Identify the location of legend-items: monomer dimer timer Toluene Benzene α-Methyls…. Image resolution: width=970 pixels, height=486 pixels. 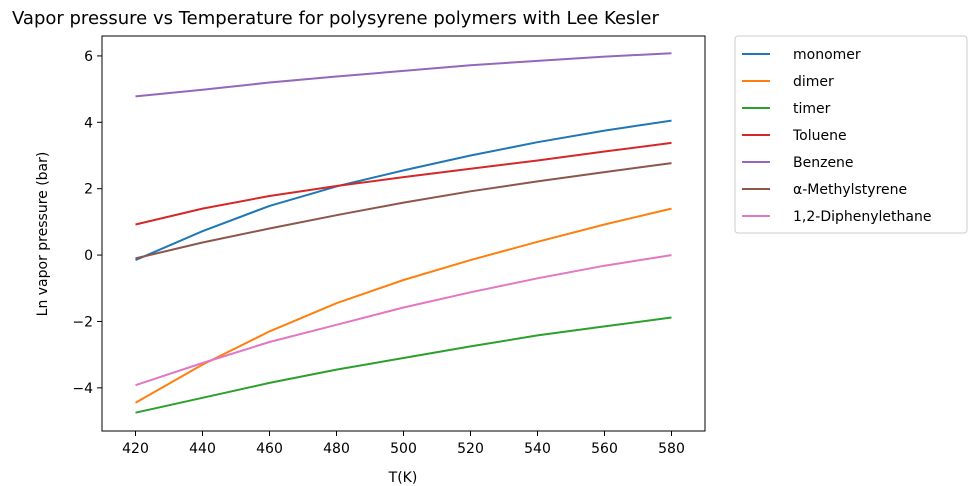
(836, 136).